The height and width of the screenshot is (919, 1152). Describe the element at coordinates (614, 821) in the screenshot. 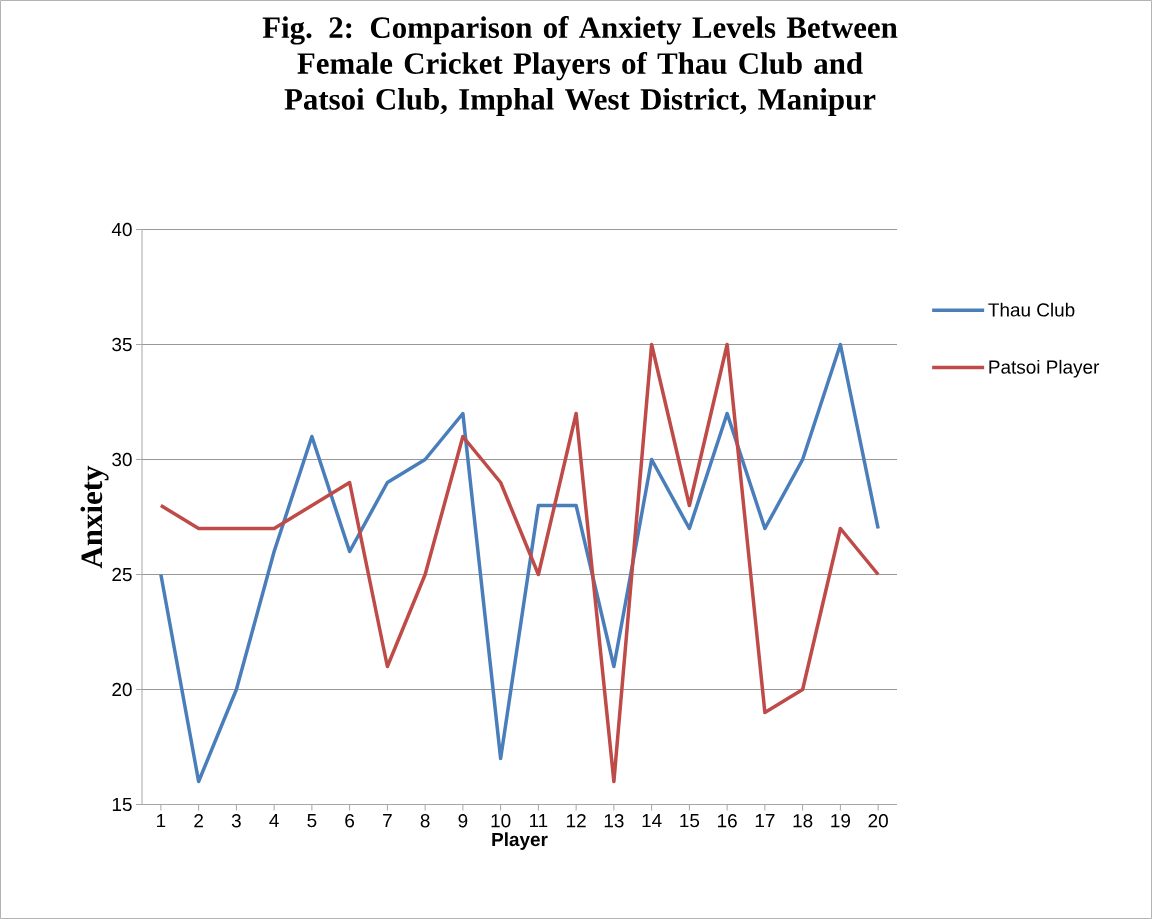

I see `x-tick-label: 13` at that location.